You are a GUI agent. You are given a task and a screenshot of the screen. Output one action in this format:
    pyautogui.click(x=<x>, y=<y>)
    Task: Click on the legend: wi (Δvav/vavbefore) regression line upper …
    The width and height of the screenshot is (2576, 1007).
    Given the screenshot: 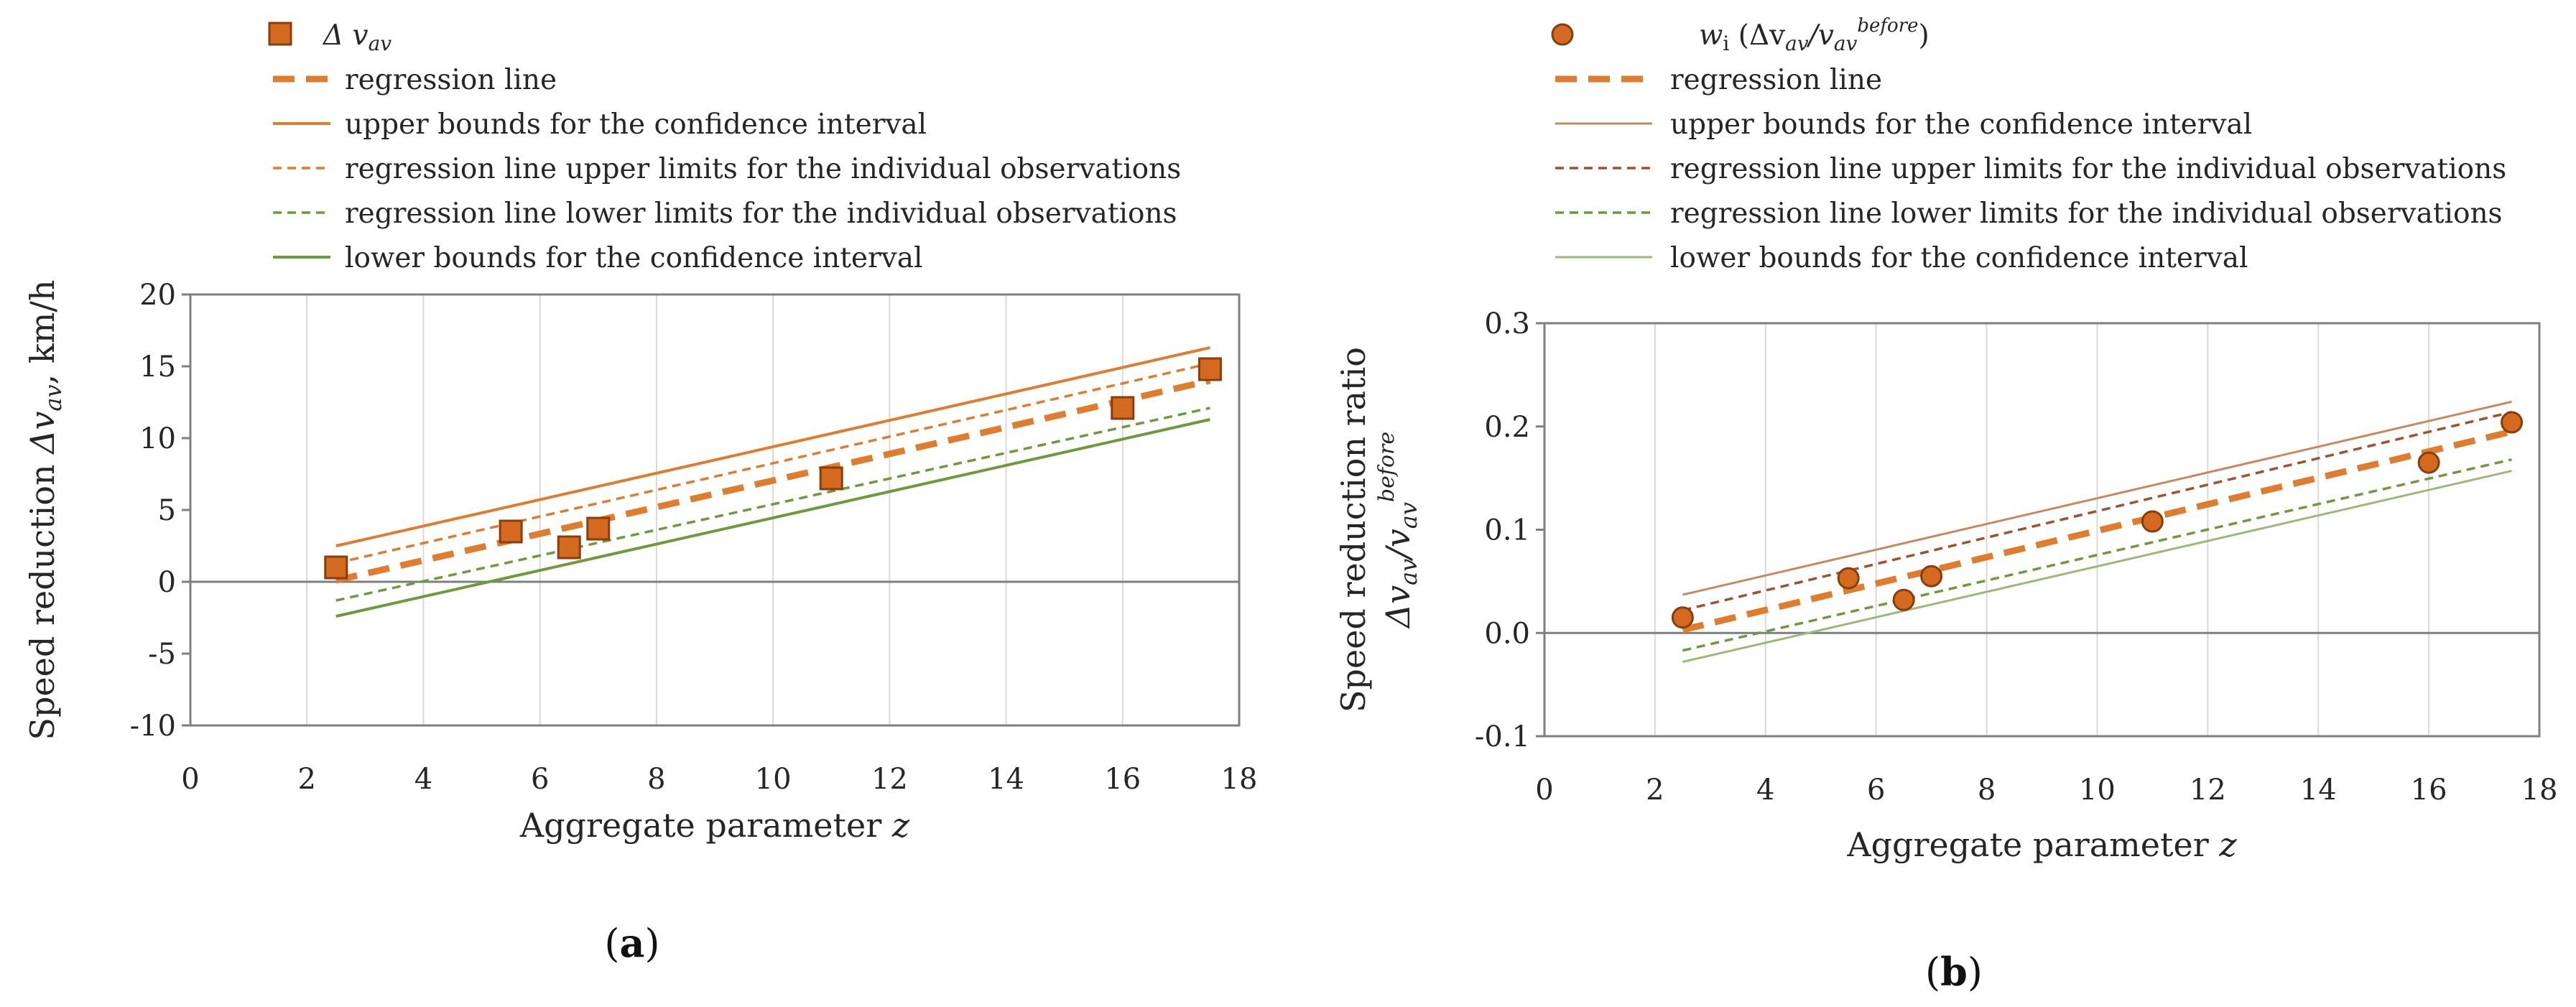 What is the action you would take?
    pyautogui.click(x=2028, y=144)
    